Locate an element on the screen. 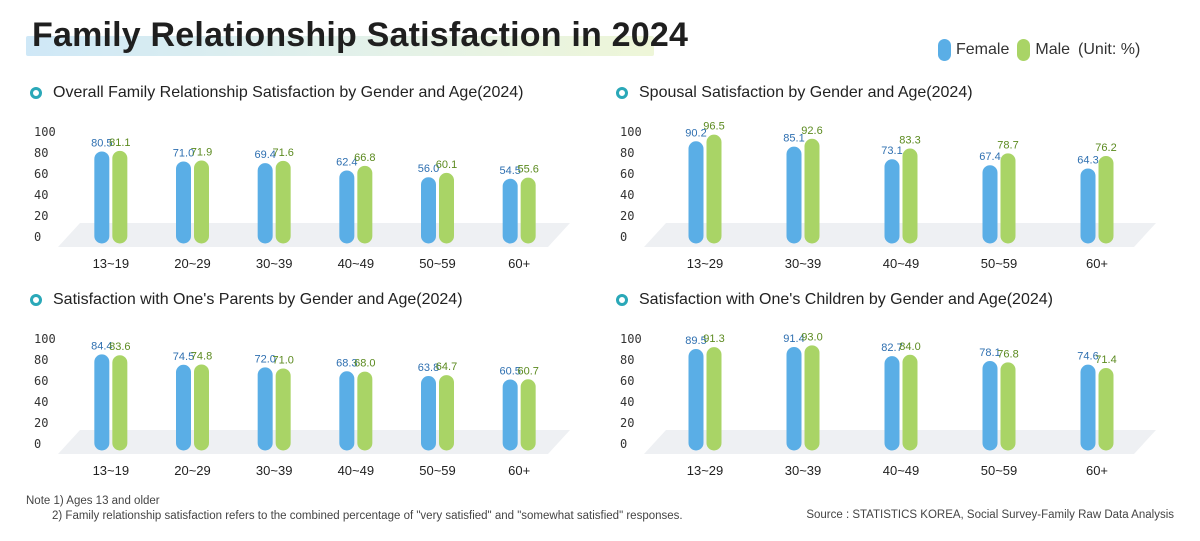 This screenshot has width=1200, height=541. value-label-female: 69.4 is located at coordinates (264, 155).